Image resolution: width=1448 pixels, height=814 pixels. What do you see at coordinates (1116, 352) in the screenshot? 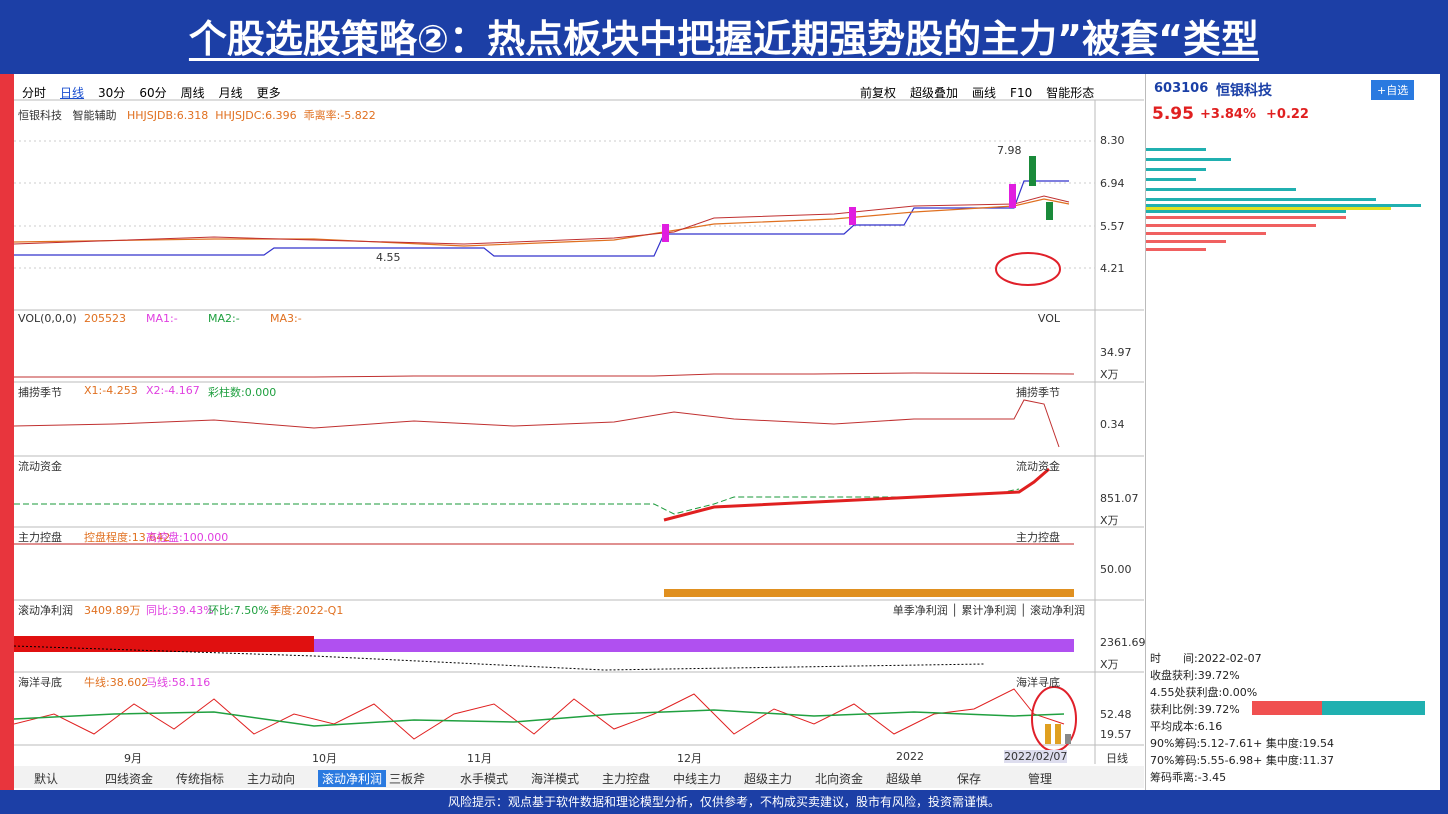
I see `axis-label: 34.97` at bounding box center [1116, 352].